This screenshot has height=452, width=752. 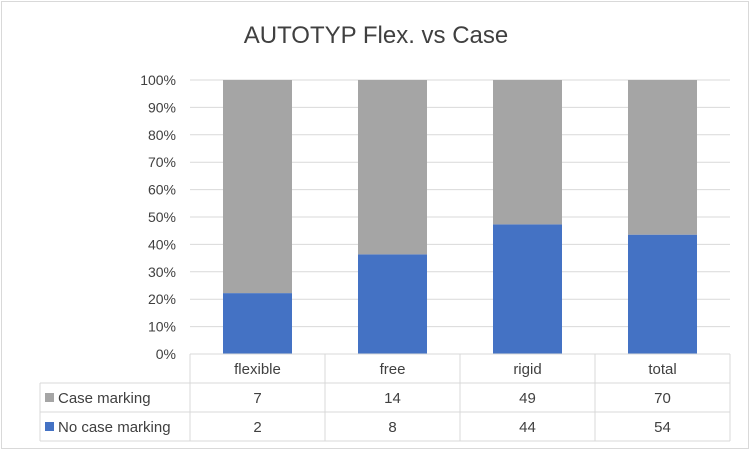 I want to click on category-label: rigid, so click(x=527, y=369).